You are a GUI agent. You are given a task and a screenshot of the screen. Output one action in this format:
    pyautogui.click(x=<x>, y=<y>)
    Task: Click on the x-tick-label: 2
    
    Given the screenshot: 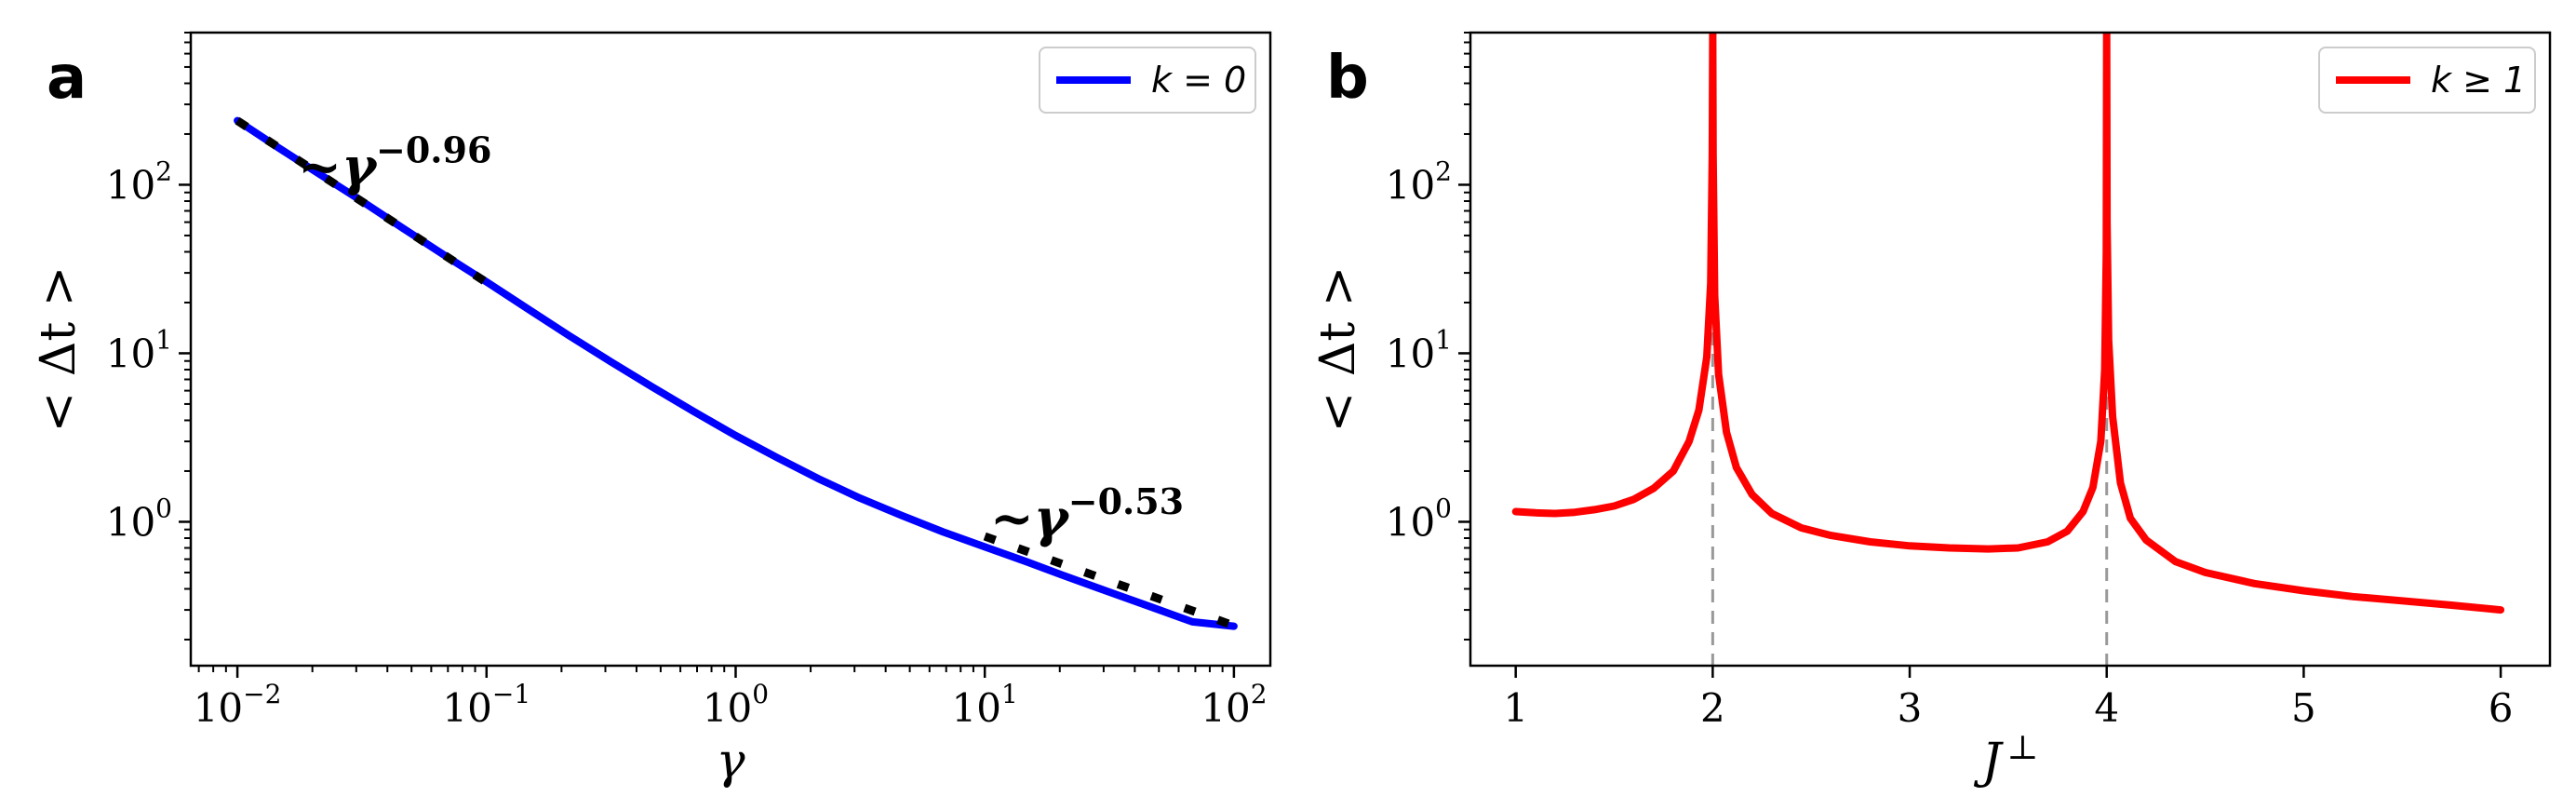 What is the action you would take?
    pyautogui.click(x=1712, y=708)
    